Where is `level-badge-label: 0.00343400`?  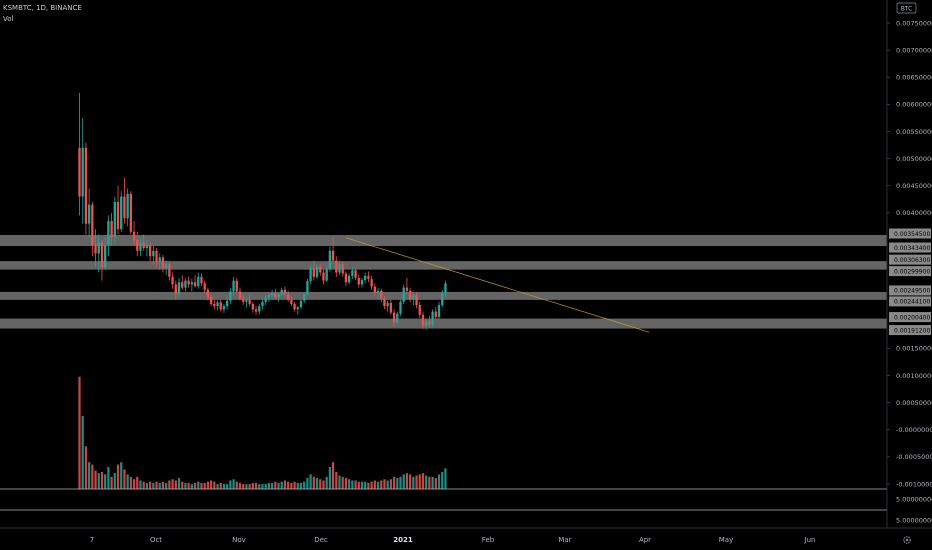
level-badge-label: 0.00343400 is located at coordinates (912, 248).